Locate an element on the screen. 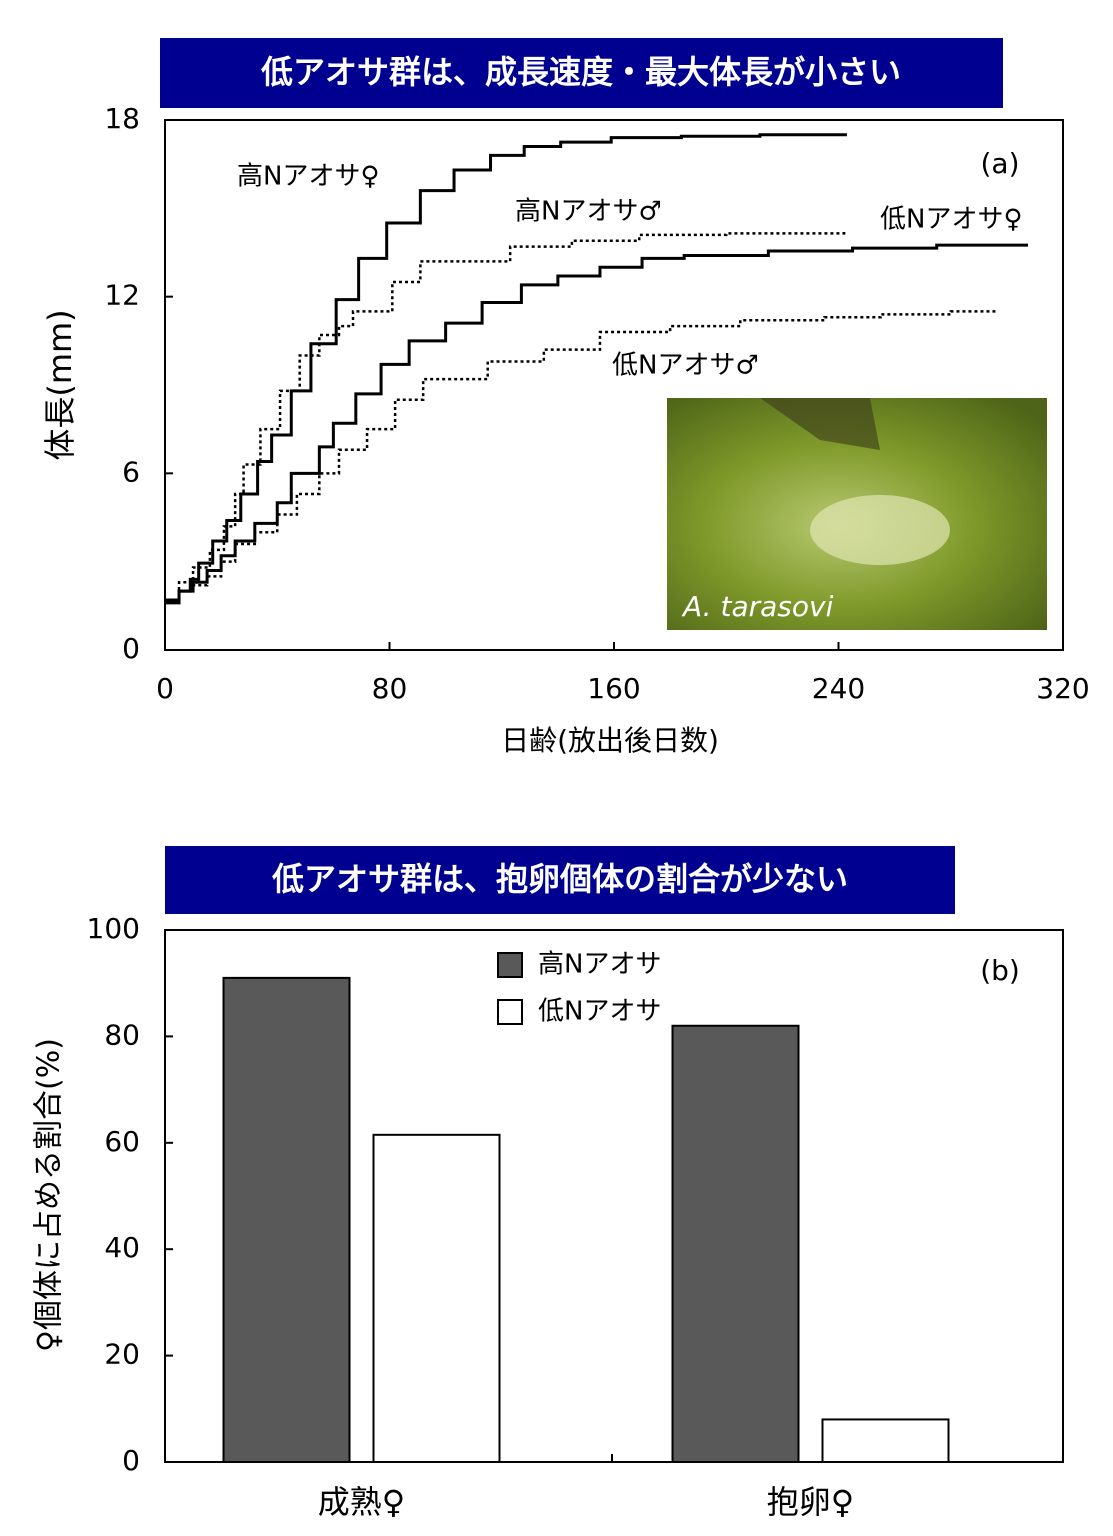 The width and height of the screenshot is (1113, 1536). x-tick-label: 成熟♀ is located at coordinates (361, 1502).